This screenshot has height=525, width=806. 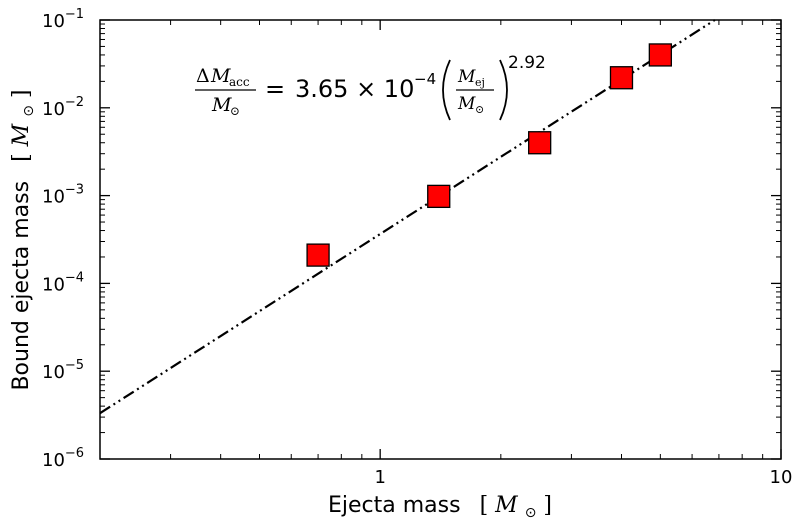 I want to click on x-axis-label: Ejecta mass [ M ⊙ ], so click(x=440, y=508).